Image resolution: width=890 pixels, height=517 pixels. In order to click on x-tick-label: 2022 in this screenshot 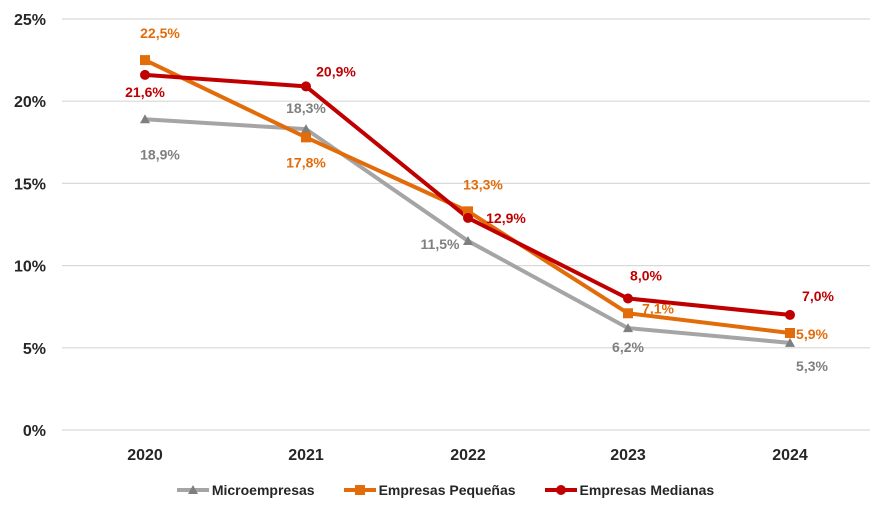, I will do `click(468, 455)`.